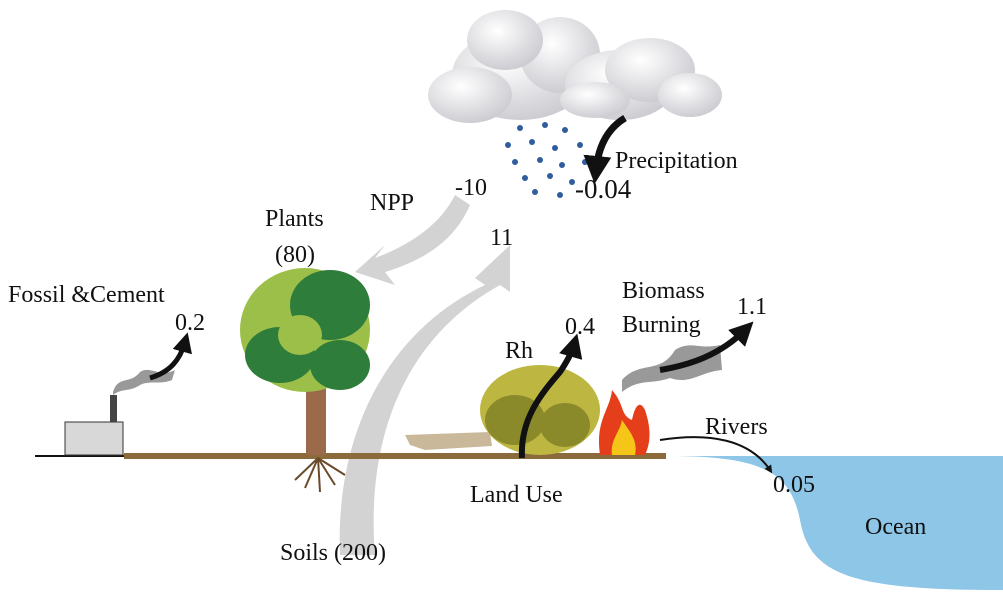 This screenshot has width=1003, height=593. I want to click on ground, so click(395, 456).